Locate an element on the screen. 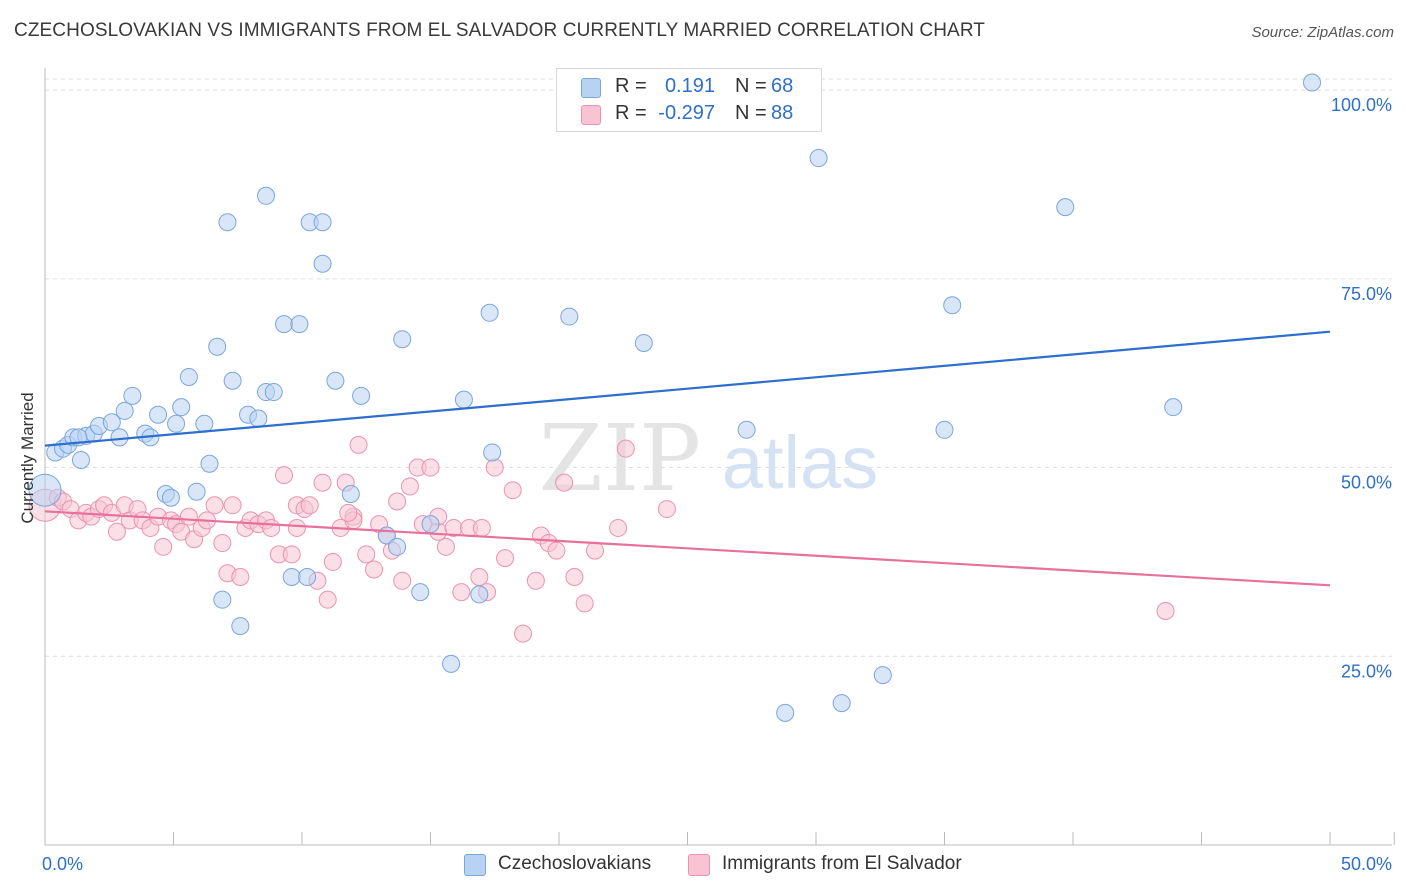 The height and width of the screenshot is (892, 1406). trend-line-czechoslovakians is located at coordinates (687, 388).